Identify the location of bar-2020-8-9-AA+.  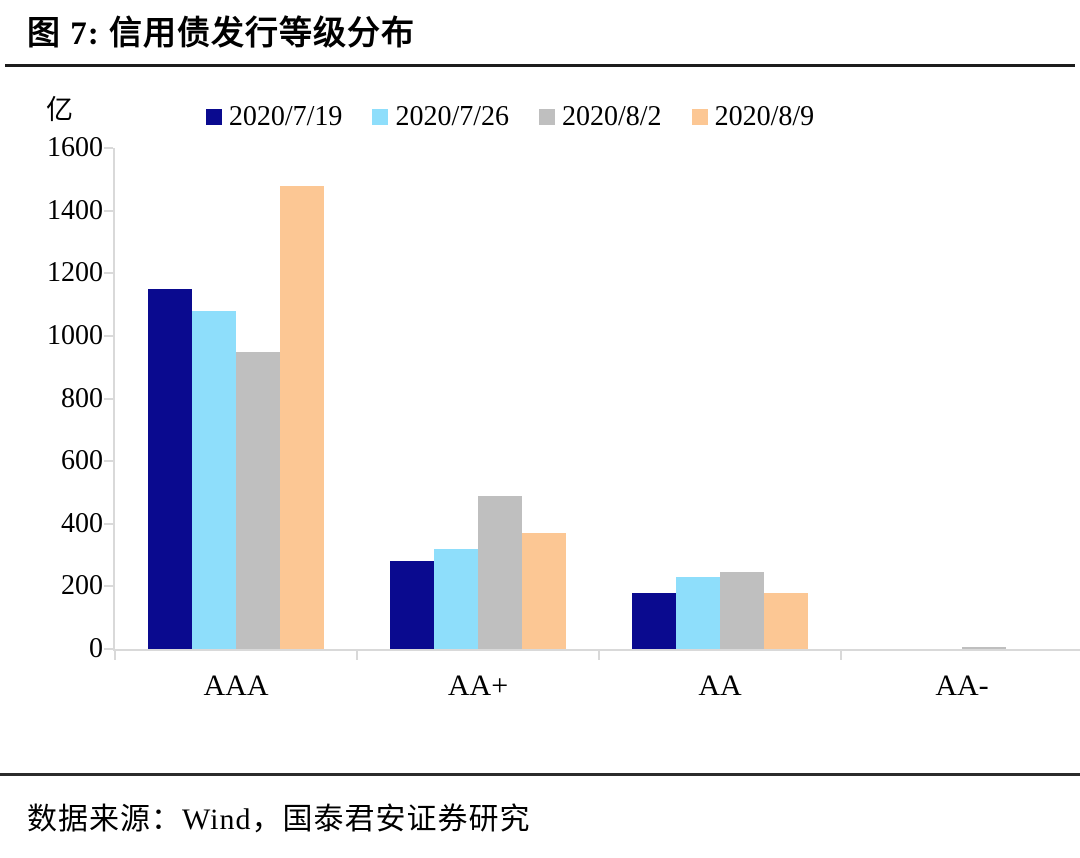
(544, 591).